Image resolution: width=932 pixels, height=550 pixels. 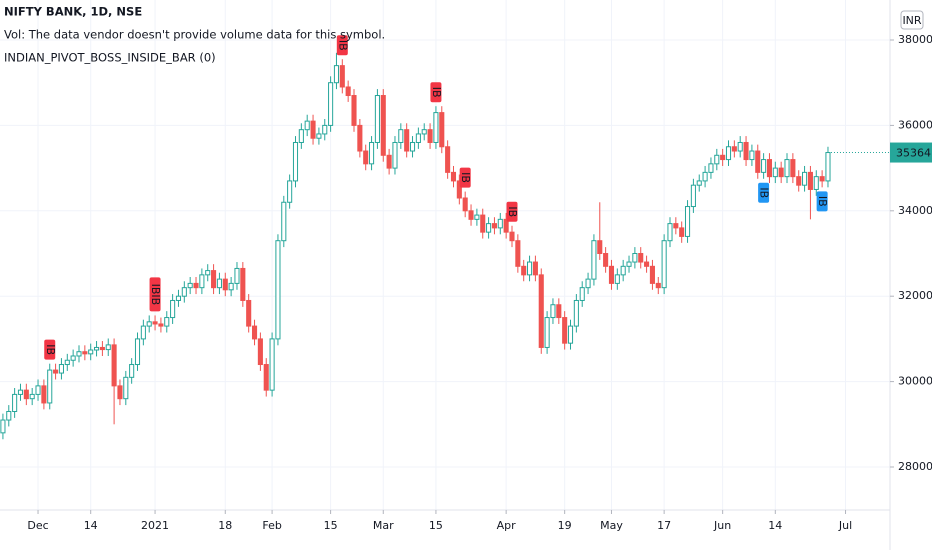 What do you see at coordinates (512, 211) in the screenshot?
I see `ib-marker-label: IB` at bounding box center [512, 211].